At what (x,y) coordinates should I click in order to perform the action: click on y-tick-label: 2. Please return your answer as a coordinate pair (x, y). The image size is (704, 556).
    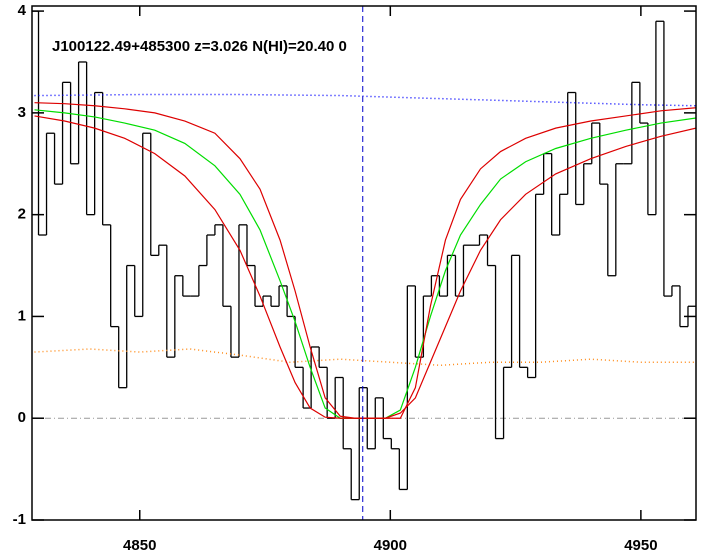
    Looking at the image, I should click on (22, 214).